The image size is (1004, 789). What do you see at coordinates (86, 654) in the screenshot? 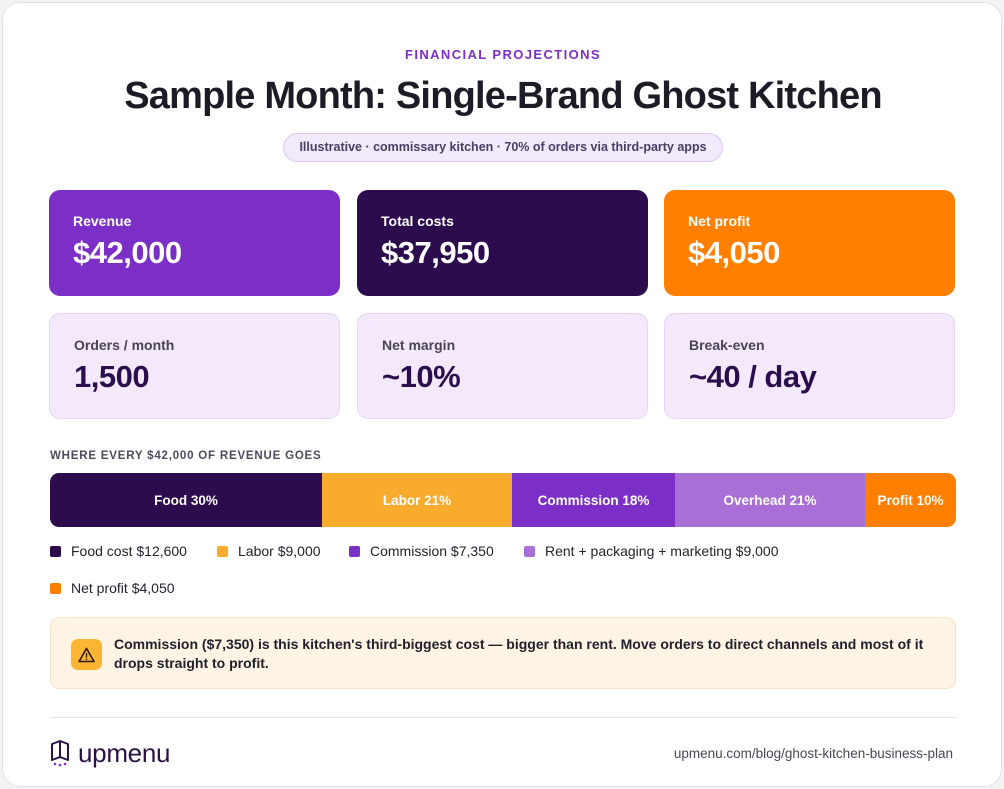
I see `warning-icon` at bounding box center [86, 654].